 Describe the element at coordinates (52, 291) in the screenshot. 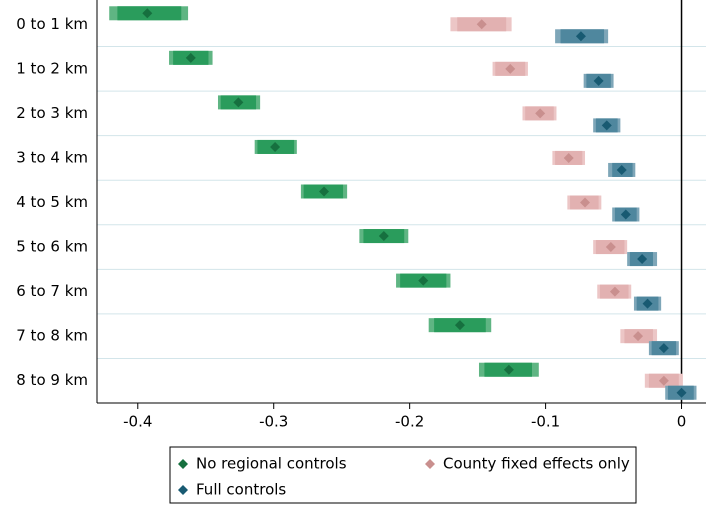

I see `y-tick-label: 6 to 7 km` at that location.